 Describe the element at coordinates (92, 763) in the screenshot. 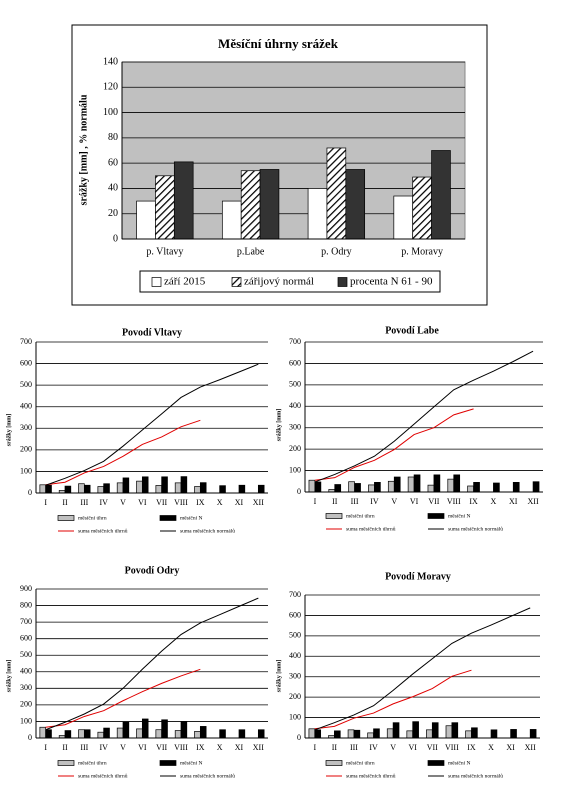

I see `legend-label: měsíční úhrn` at that location.